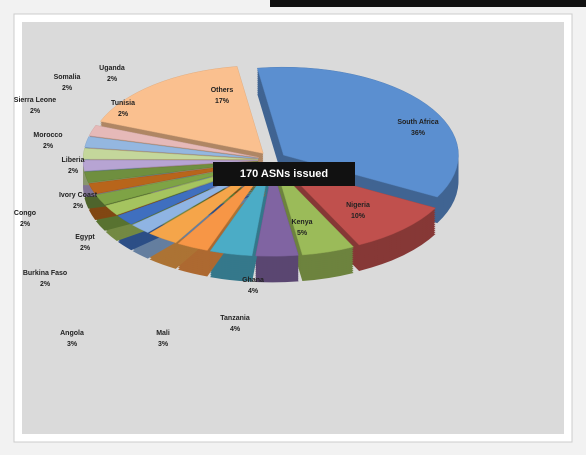 This screenshot has width=586, height=455. Describe the element at coordinates (78, 195) in the screenshot. I see `slice-label: Ivory Coast` at that location.